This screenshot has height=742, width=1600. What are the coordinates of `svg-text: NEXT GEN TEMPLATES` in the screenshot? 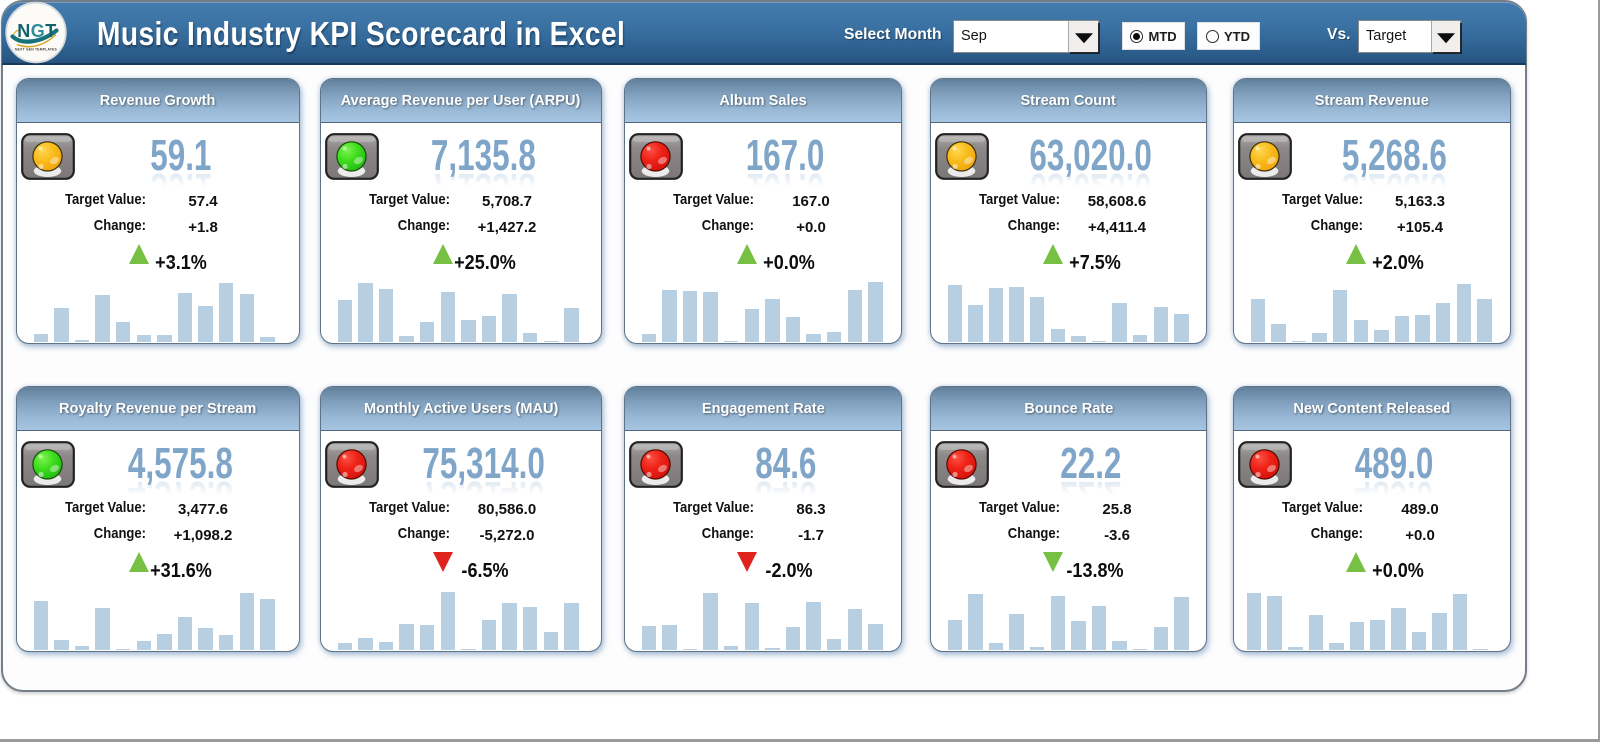 It's located at (36, 50).